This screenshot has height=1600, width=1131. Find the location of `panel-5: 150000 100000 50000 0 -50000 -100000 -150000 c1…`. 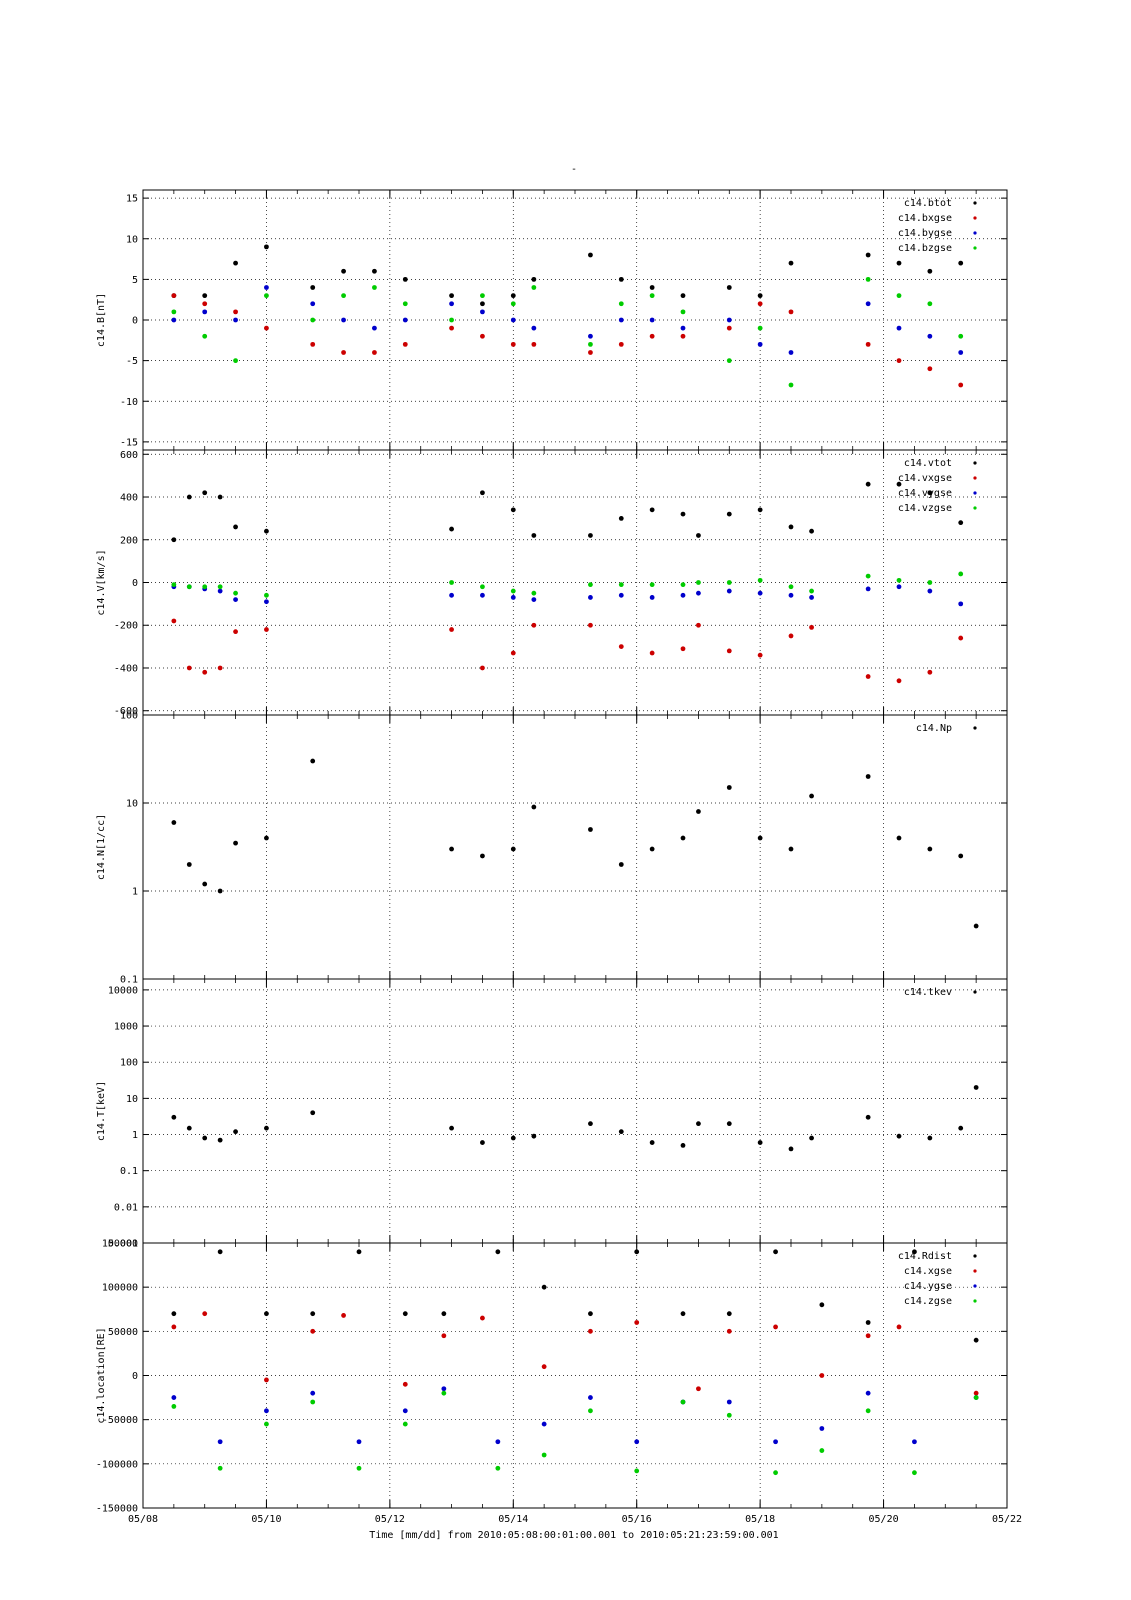

panel-5: 150000 100000 50000 0 -50000 -100000 -150000 c1… is located at coordinates (552, 1377).